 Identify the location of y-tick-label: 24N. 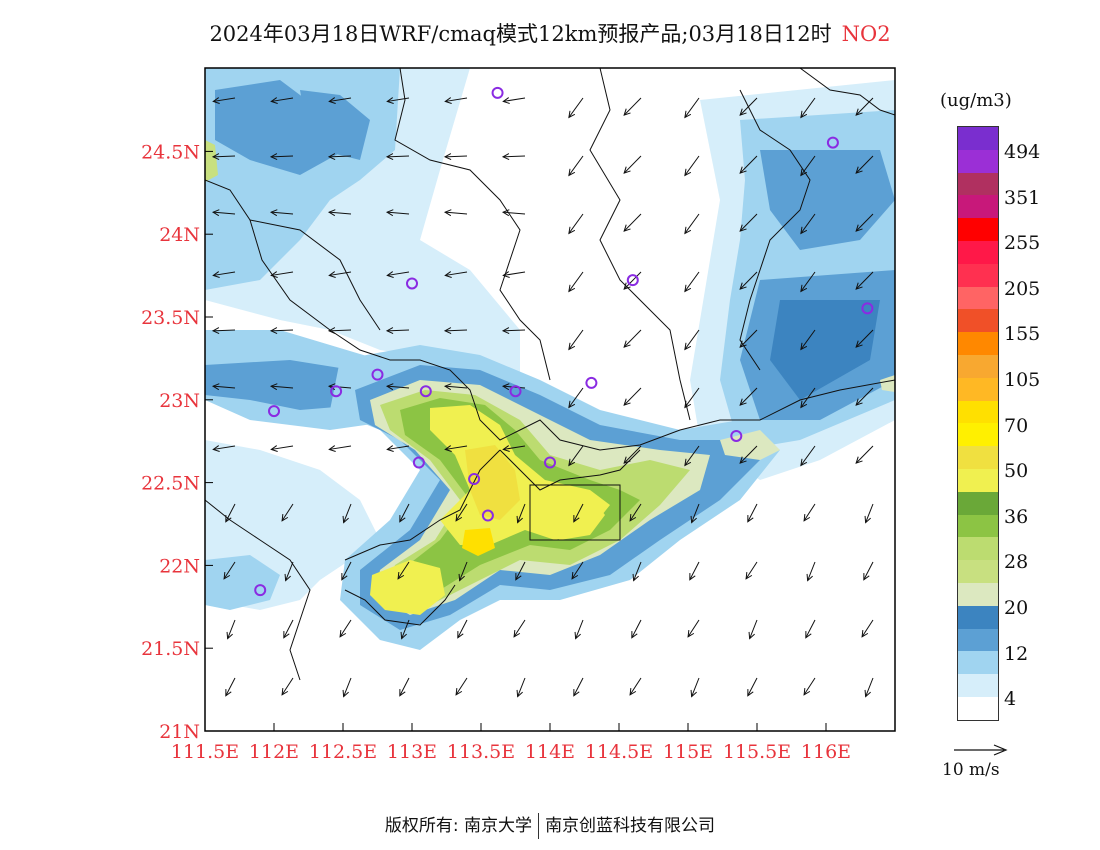
(179, 235).